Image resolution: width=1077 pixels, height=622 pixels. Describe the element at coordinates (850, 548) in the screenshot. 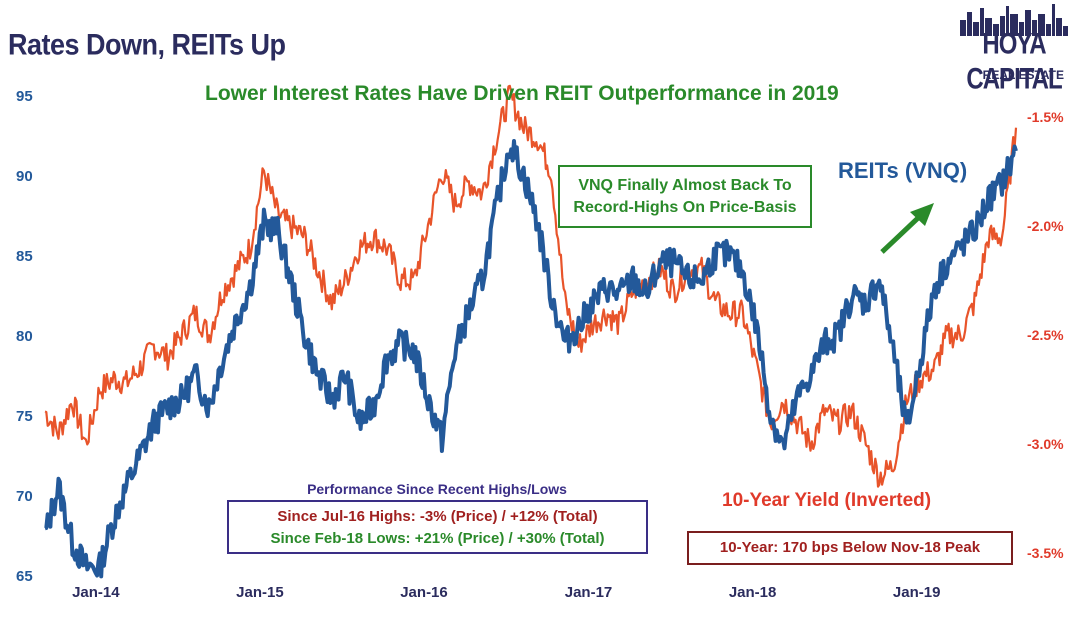

I see `yield-note-box: 10-Year: 170 bps Below Nov-18 Peak` at that location.